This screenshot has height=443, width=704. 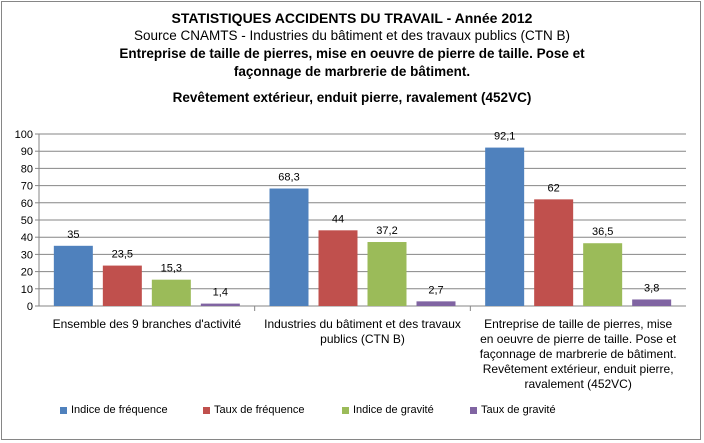 I want to click on y-tick-label: 90, so click(x=27, y=152).